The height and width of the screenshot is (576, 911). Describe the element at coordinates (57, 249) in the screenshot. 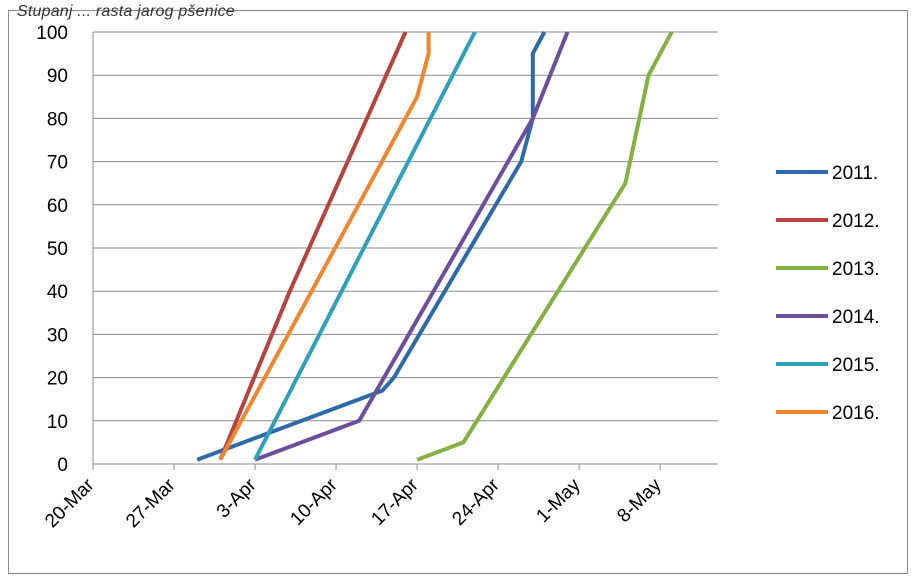

I see `y-tick-label-50: 50` at that location.